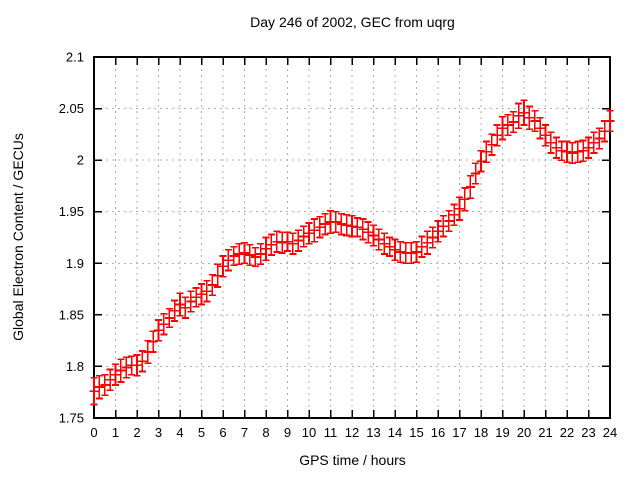  Describe the element at coordinates (71, 108) in the screenshot. I see `y-tick-label: 2.05` at that location.